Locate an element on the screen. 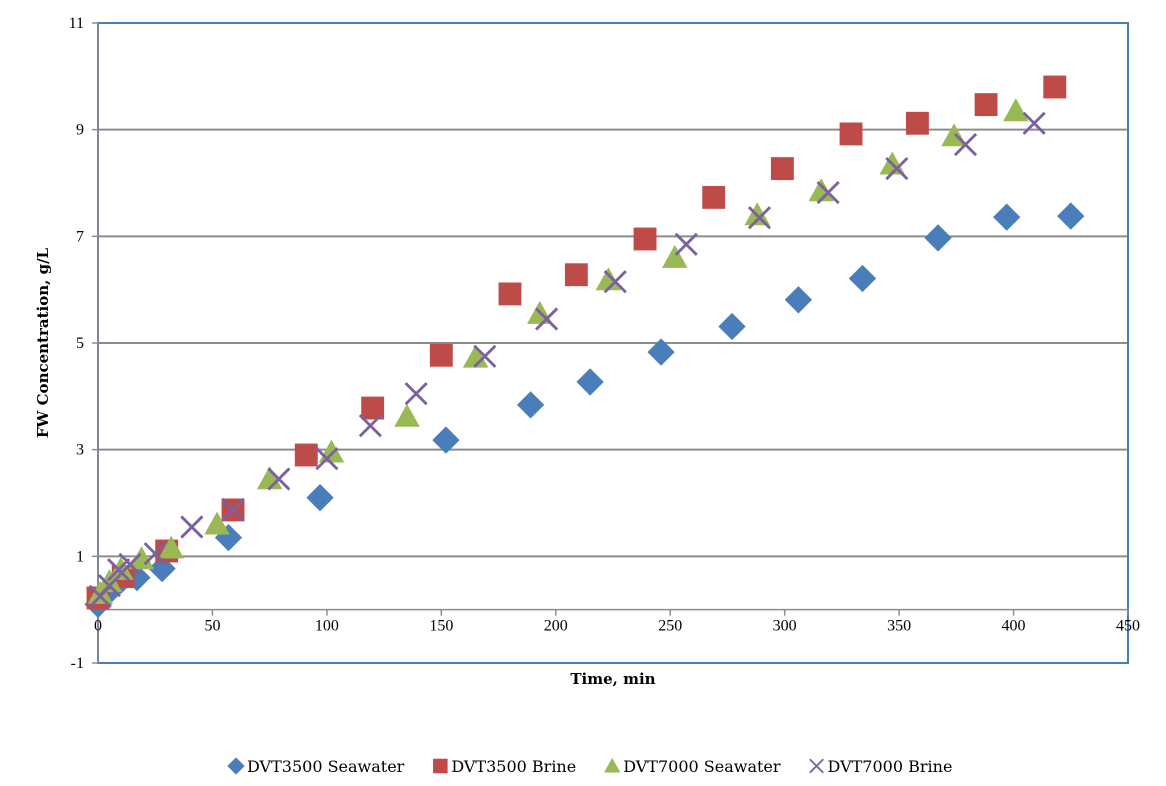 The height and width of the screenshot is (786, 1166). x-tick-label: 50 is located at coordinates (212, 626).